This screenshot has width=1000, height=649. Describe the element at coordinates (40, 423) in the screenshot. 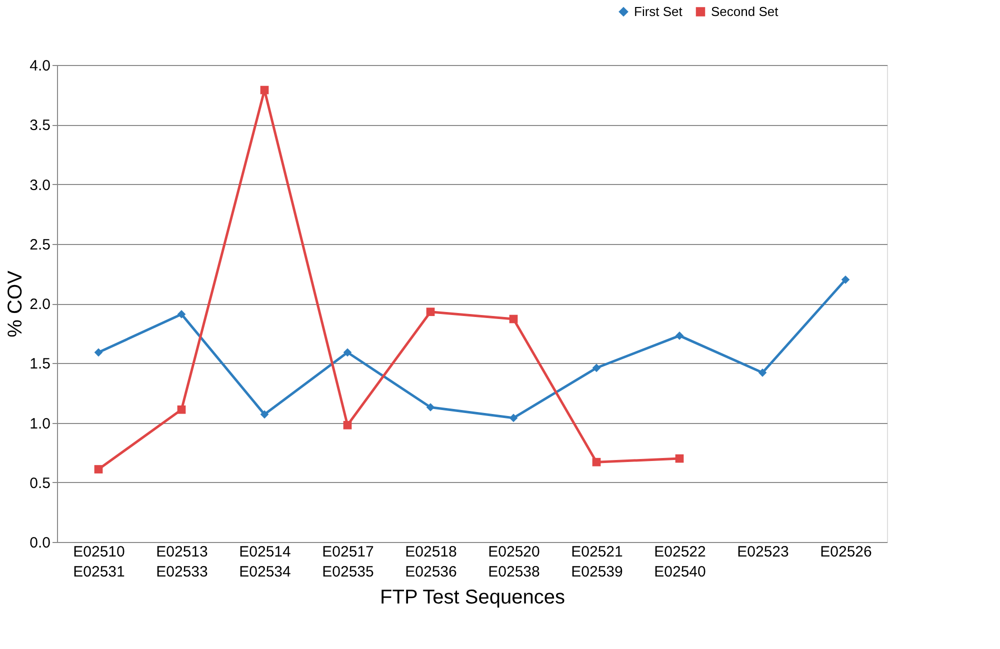

I see `y-tick-label: 1.0` at that location.